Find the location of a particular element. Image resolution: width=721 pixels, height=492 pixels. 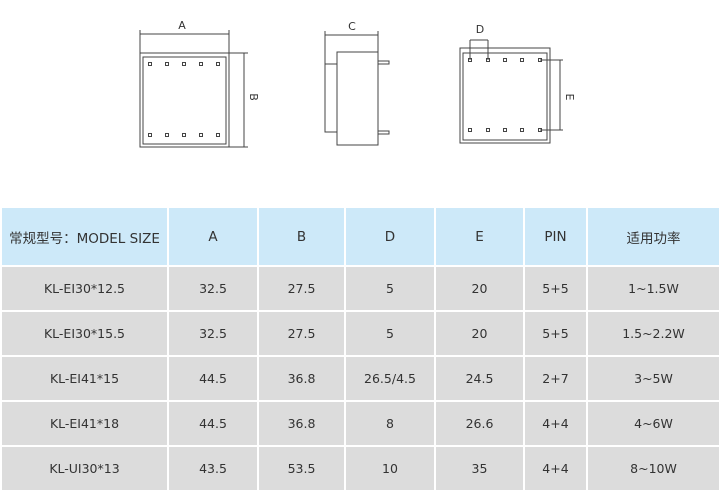

table-cell: 35 is located at coordinates (479, 468).